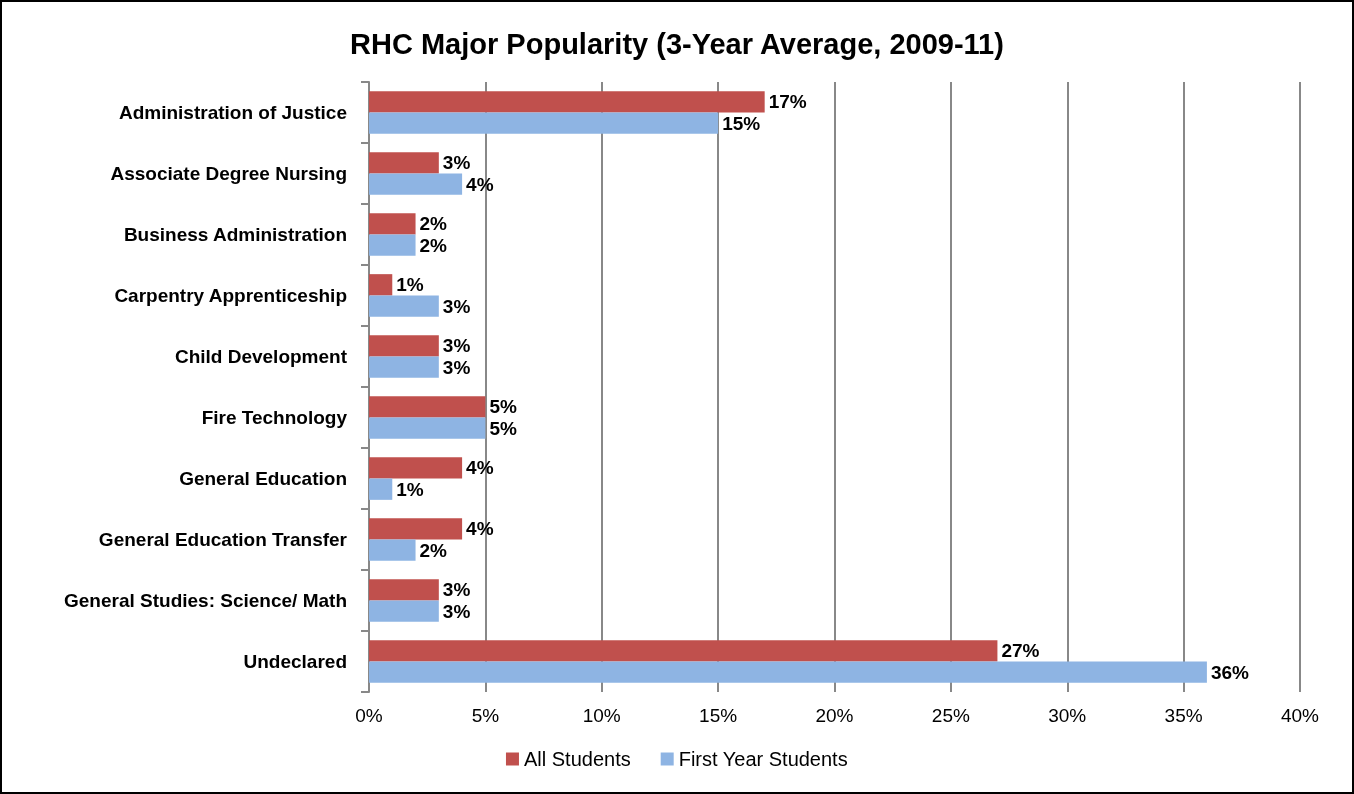  I want to click on y-tick-label: Undeclared, so click(295, 661).